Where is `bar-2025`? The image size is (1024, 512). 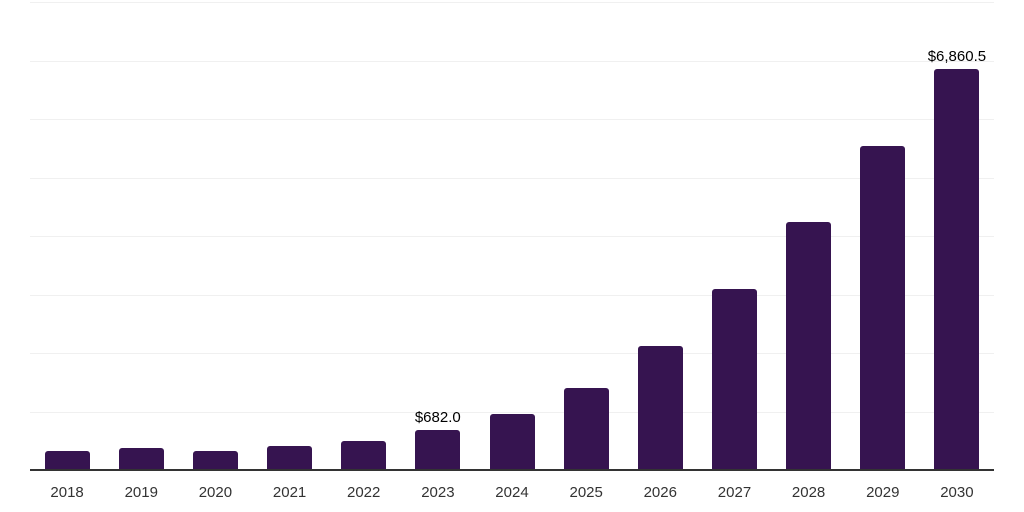 bar-2025 is located at coordinates (586, 429).